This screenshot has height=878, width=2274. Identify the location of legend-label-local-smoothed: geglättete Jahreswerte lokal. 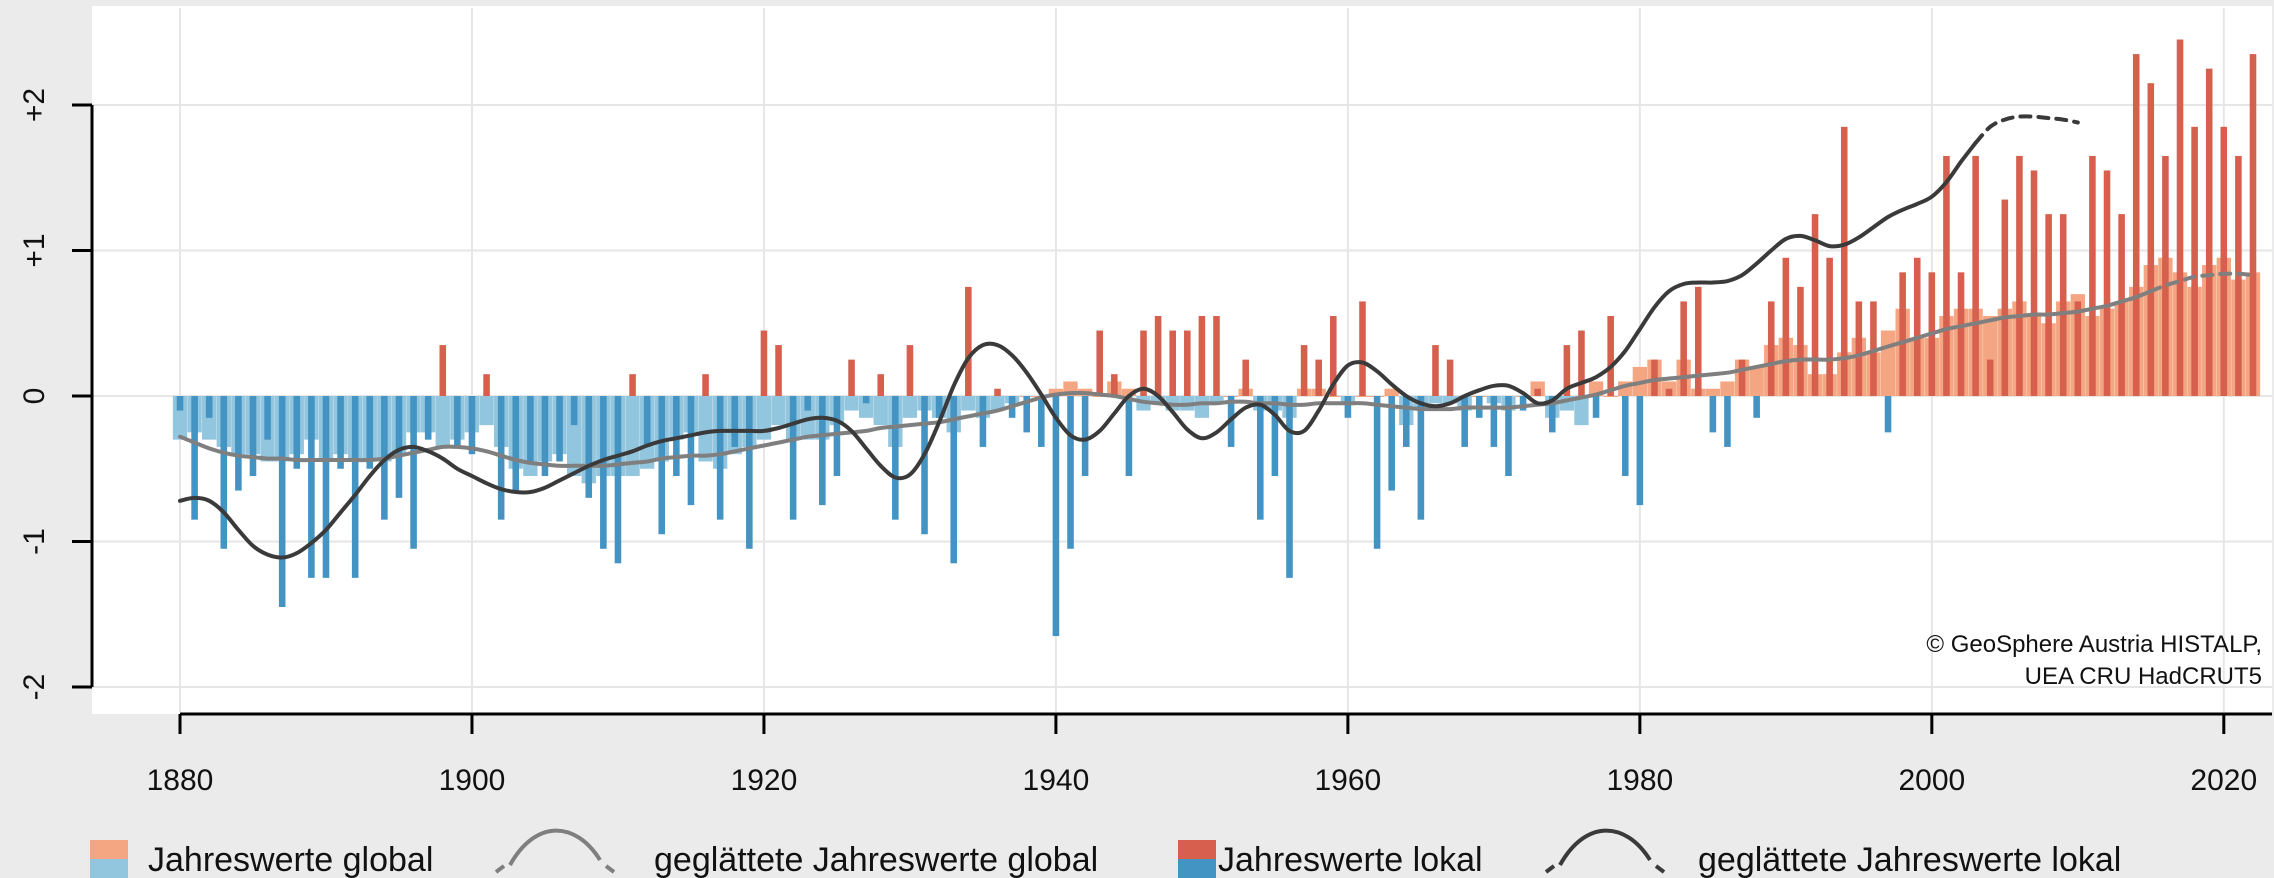
(1909, 859).